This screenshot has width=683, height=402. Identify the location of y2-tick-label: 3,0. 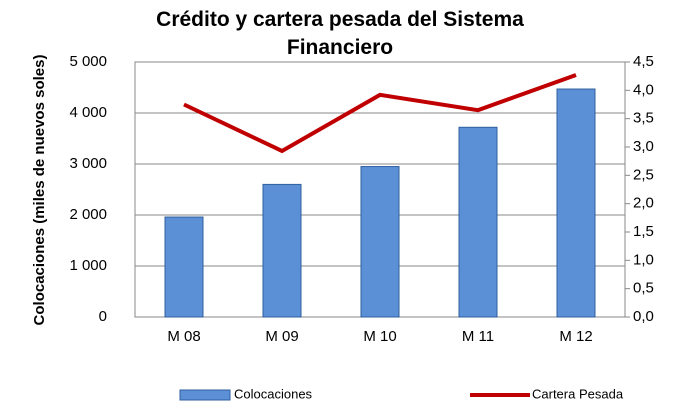
(643, 146).